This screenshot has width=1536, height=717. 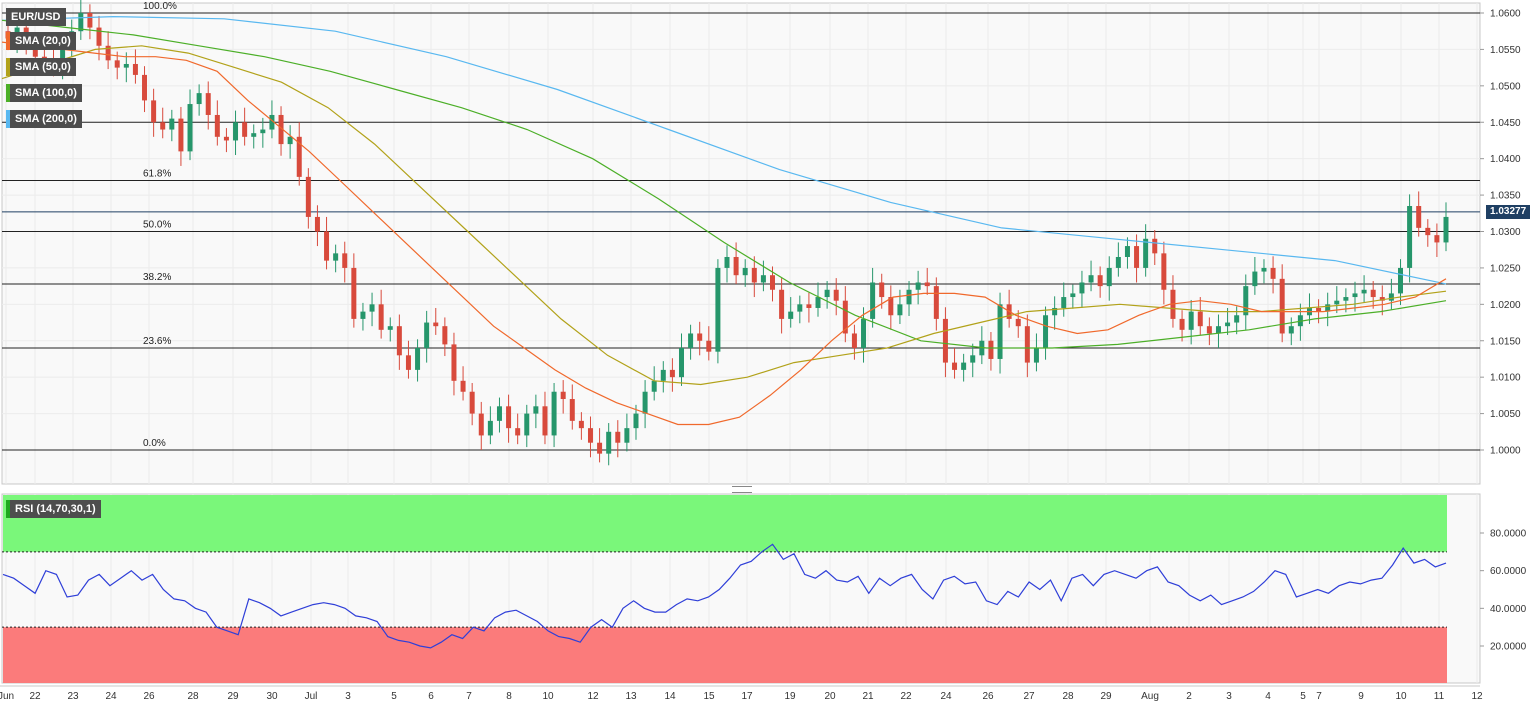 I want to click on price-tick-label: 1.0200, so click(x=1505, y=305).